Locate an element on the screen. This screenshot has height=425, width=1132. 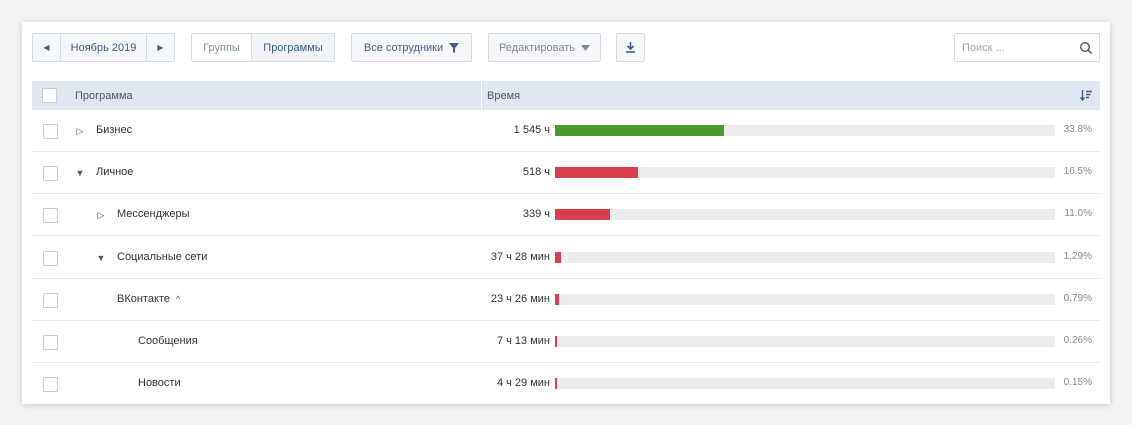
table-row: ВКонтакте ^ 23 ч 26 мин 0.79% is located at coordinates (566, 300).